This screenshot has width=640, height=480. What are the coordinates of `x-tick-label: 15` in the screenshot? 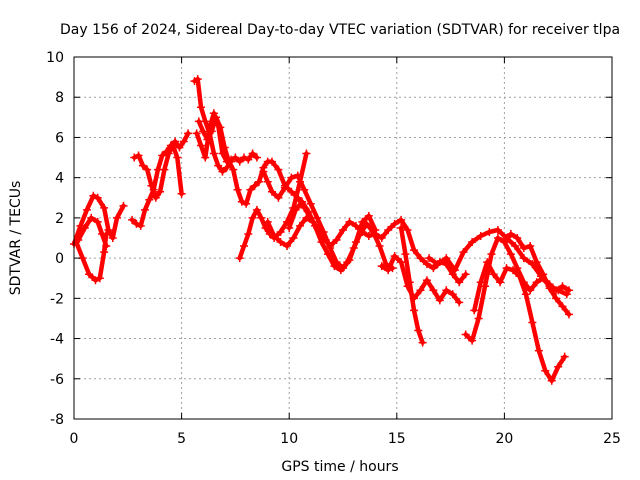 It's located at (397, 439).